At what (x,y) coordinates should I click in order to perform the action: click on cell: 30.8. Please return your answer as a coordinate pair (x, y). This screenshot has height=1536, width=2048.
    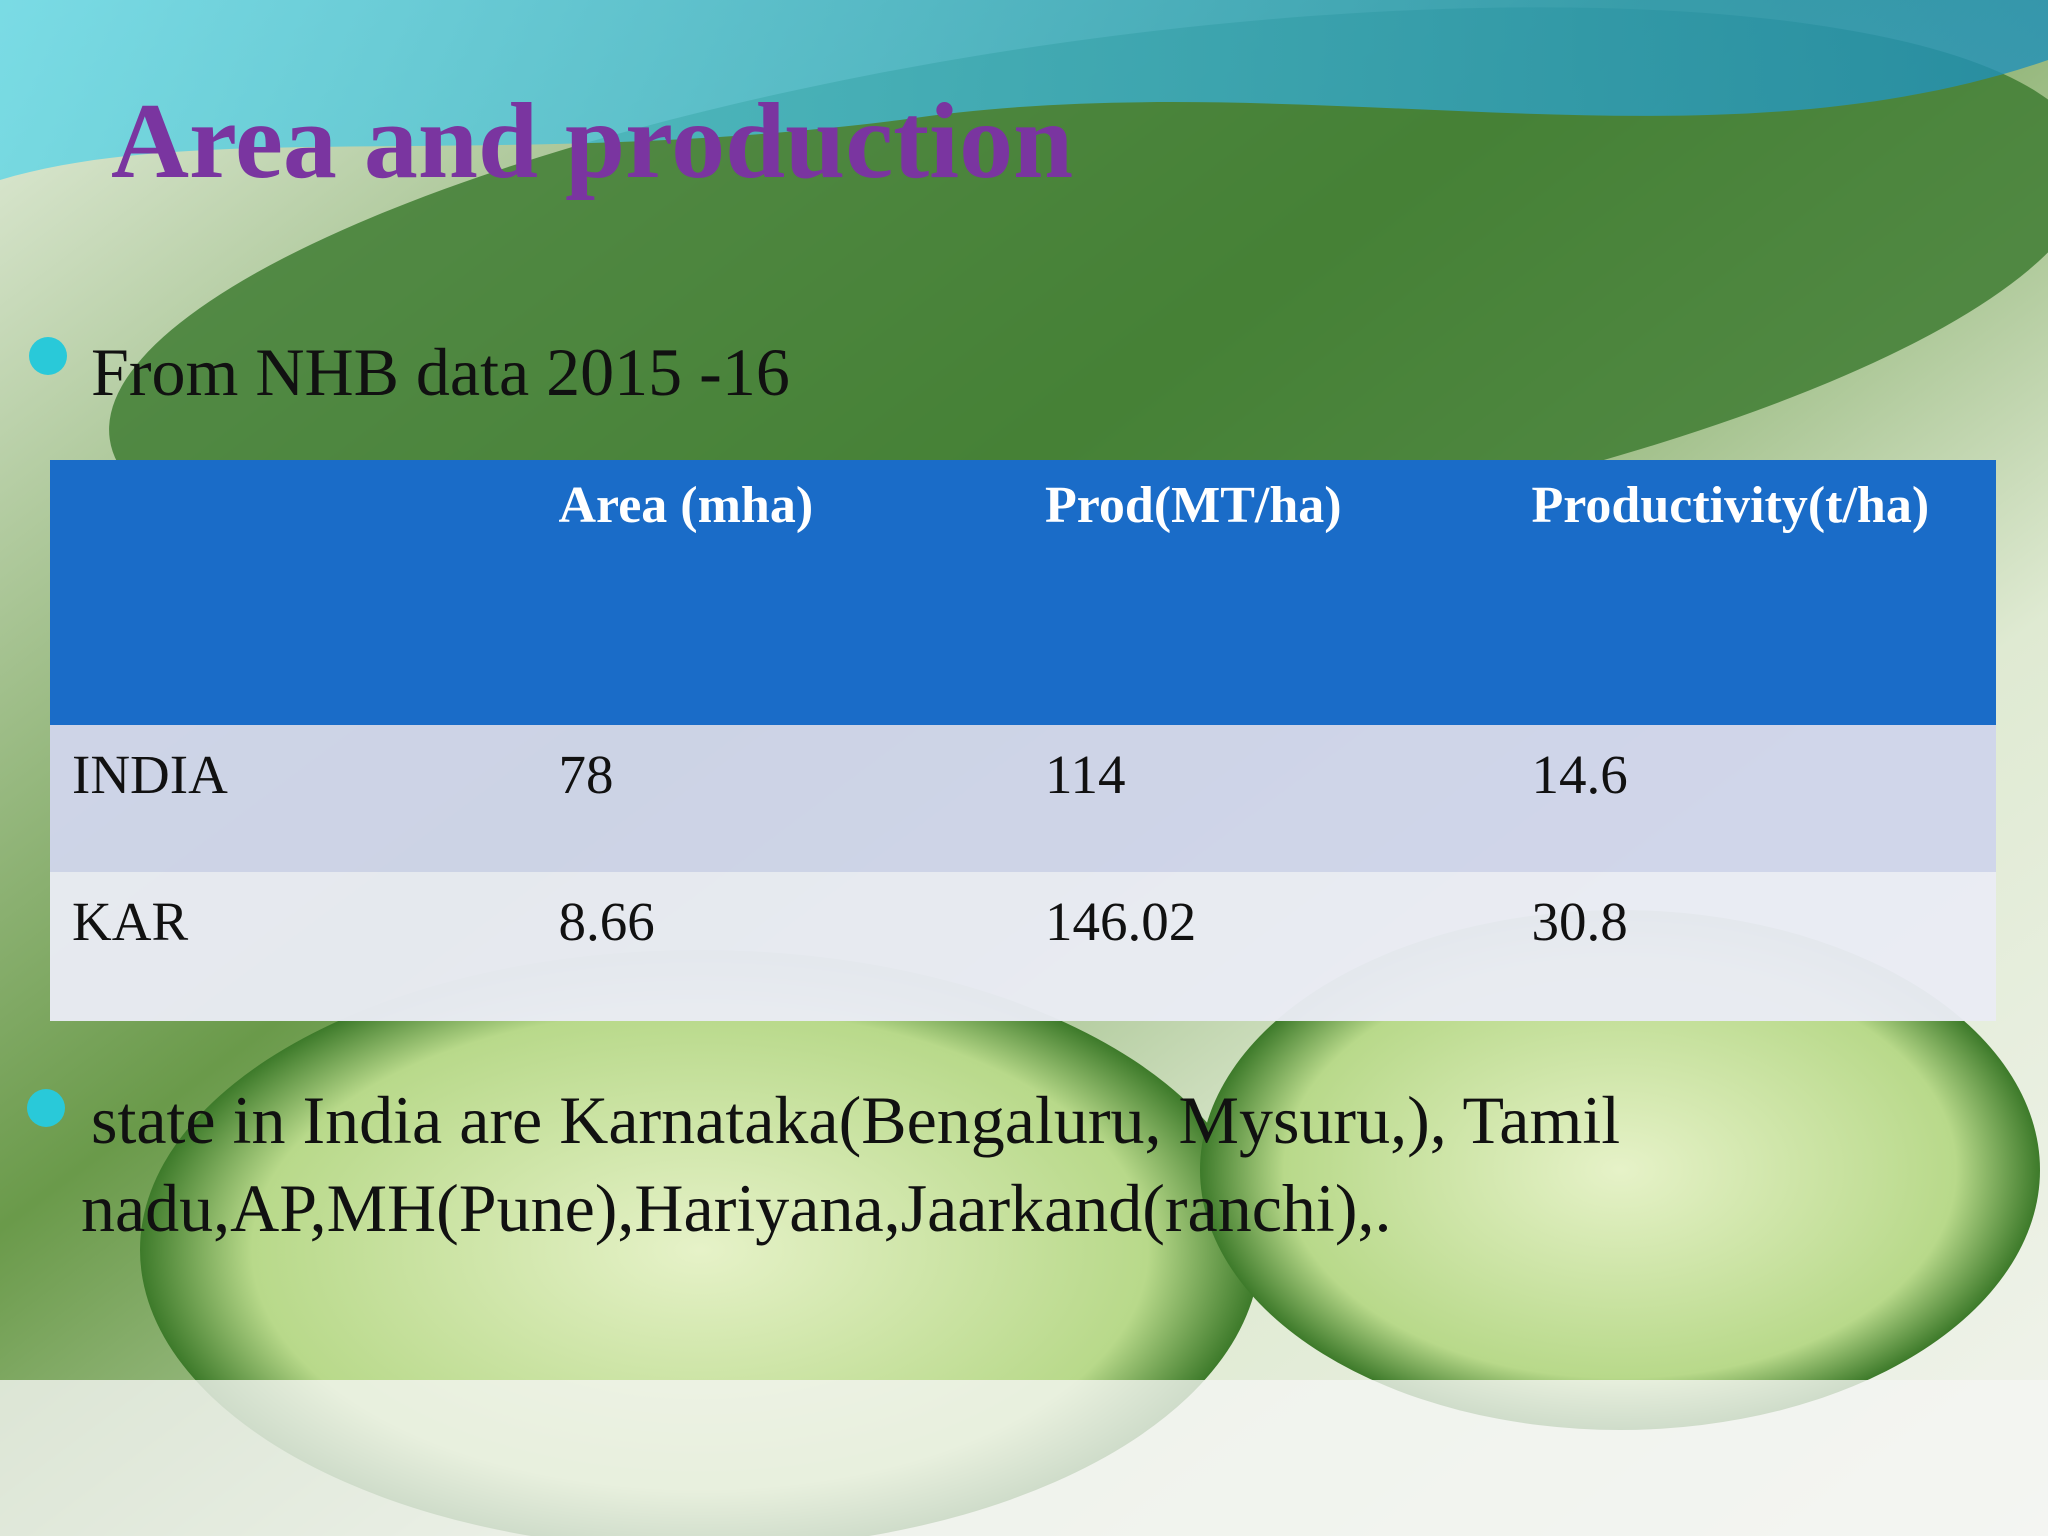
    Looking at the image, I should click on (1752, 946).